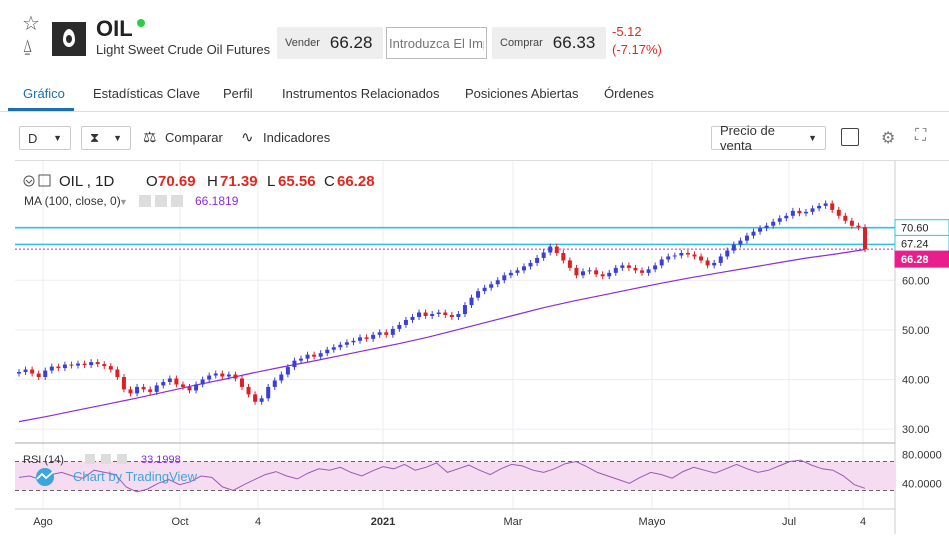  What do you see at coordinates (361, 93) in the screenshot?
I see `tab-instrumentos-relacionados: Instrumentos Relacionados` at bounding box center [361, 93].